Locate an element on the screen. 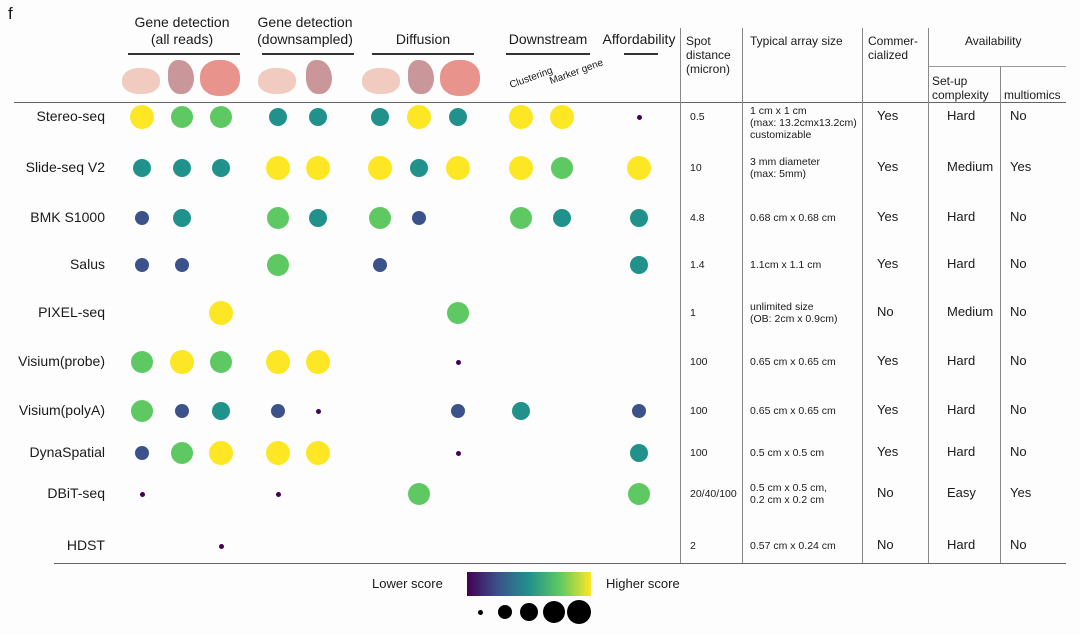  bottom-rule is located at coordinates (560, 563).